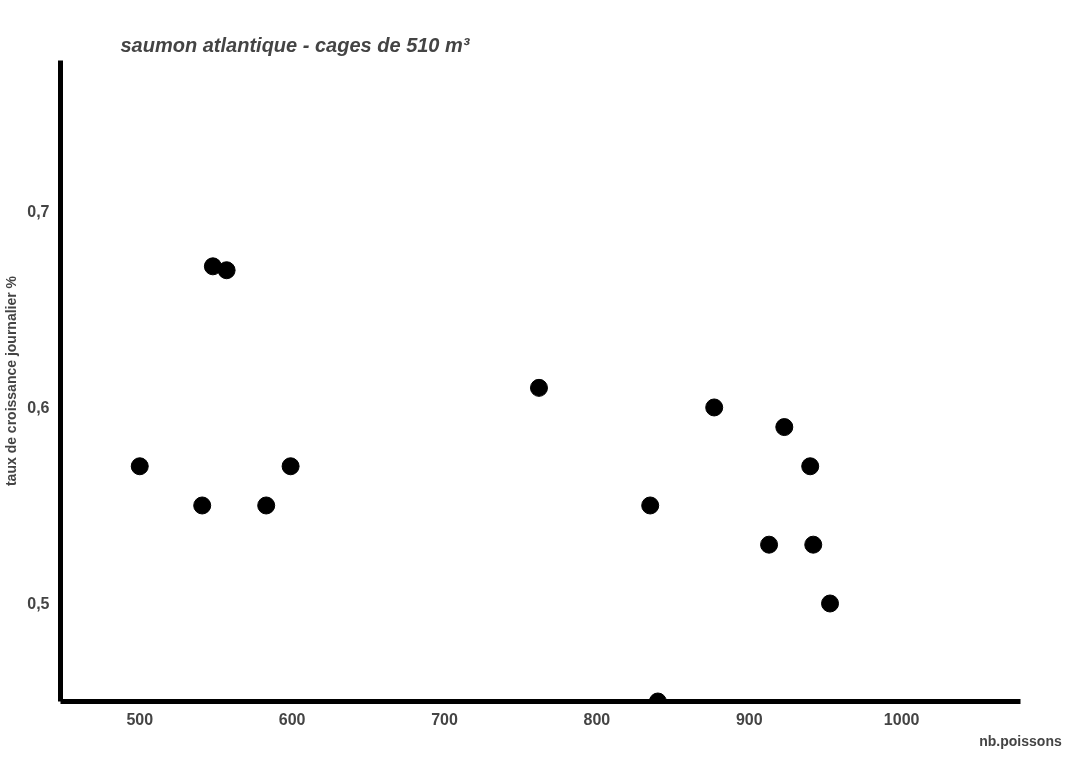 The width and height of the screenshot is (1090, 781). What do you see at coordinates (1020, 740) in the screenshot?
I see `x-axis-title: nb.poissons` at bounding box center [1020, 740].